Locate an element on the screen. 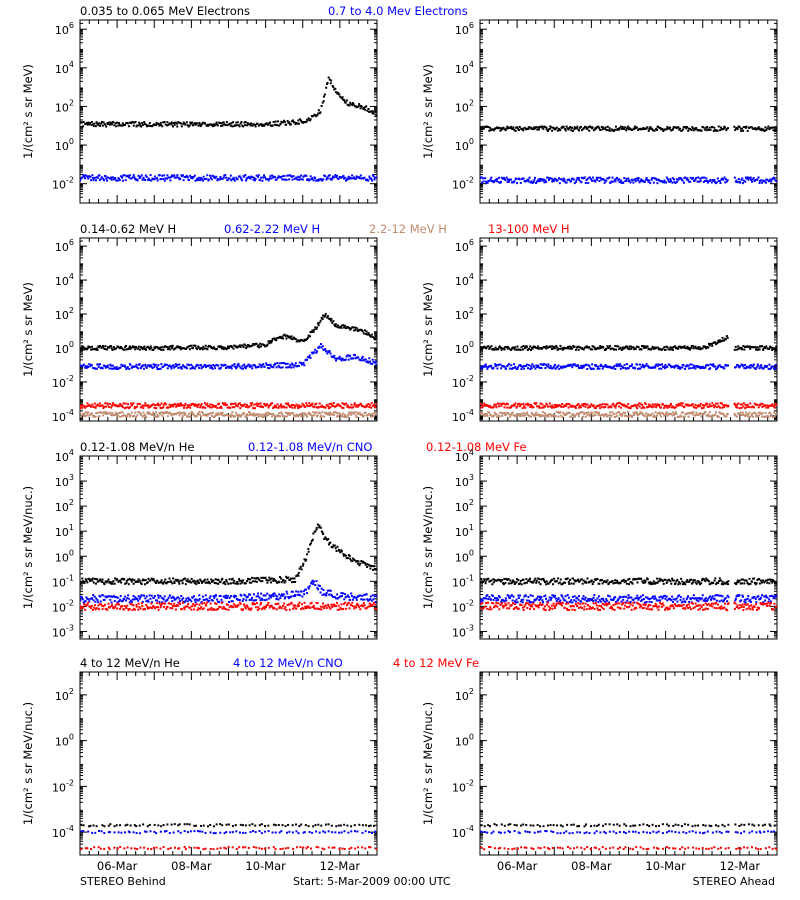 The height and width of the screenshot is (900, 800). legend-2-0: 0.12-1.08 MeV/n He is located at coordinates (137, 447).